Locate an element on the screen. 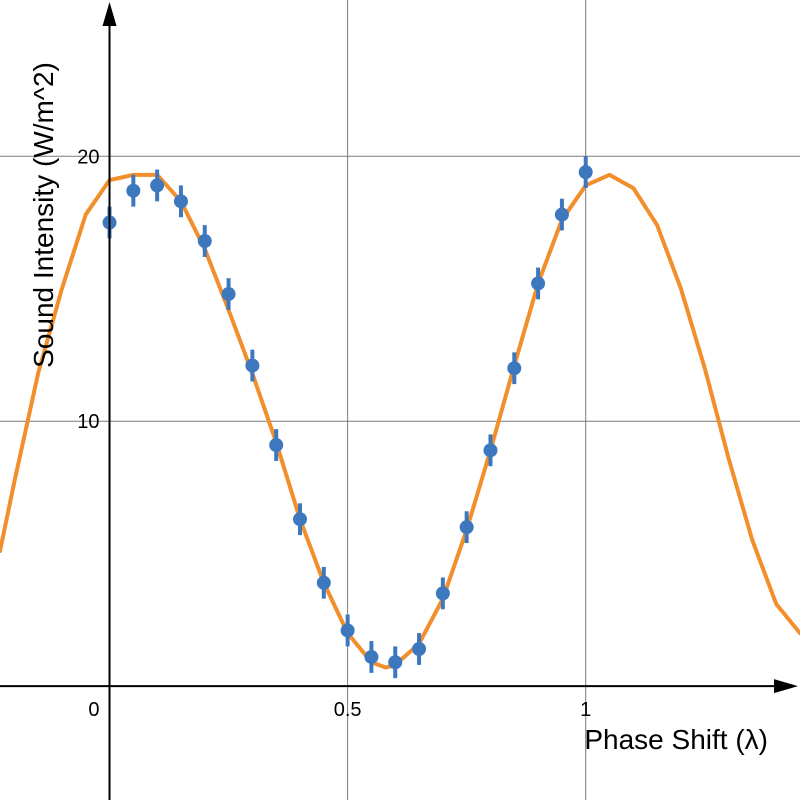  x-tick-label: 0 is located at coordinates (93, 710).